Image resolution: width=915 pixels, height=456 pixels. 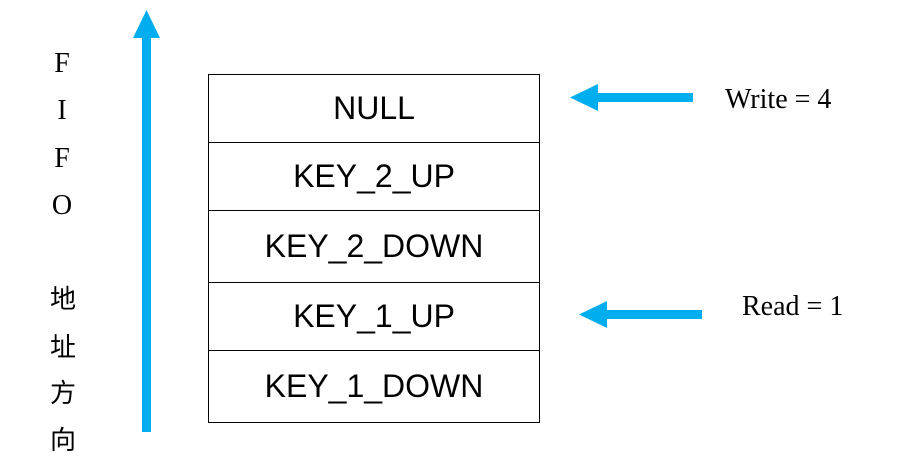 I want to click on fifo-row: KEY_2_DOWN, so click(x=374, y=246).